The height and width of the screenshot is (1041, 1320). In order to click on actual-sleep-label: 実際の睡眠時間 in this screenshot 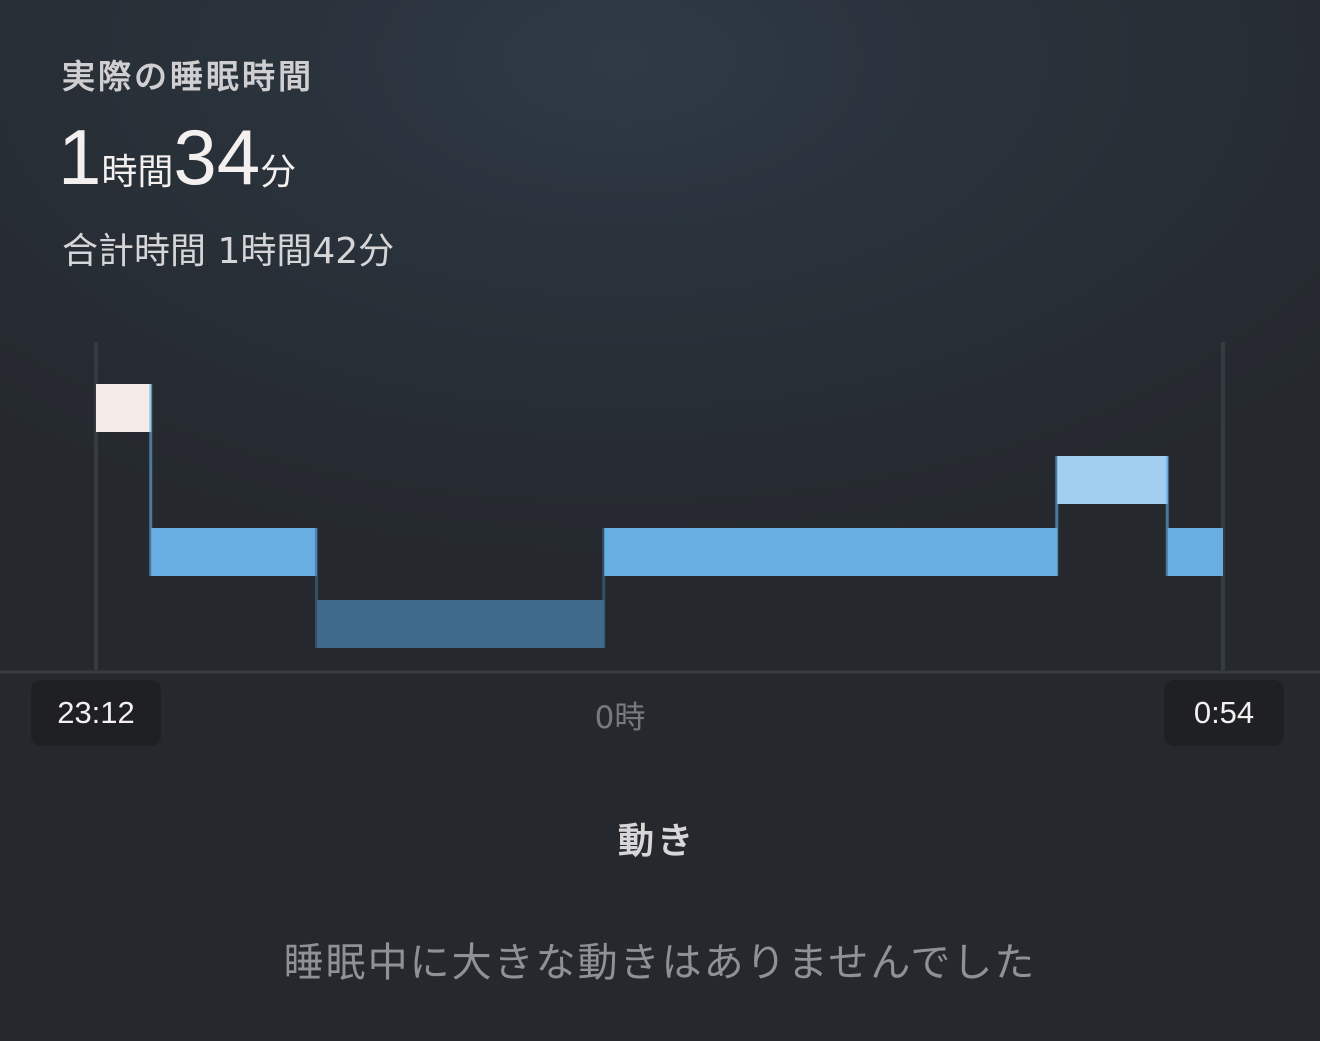, I will do `click(188, 76)`.